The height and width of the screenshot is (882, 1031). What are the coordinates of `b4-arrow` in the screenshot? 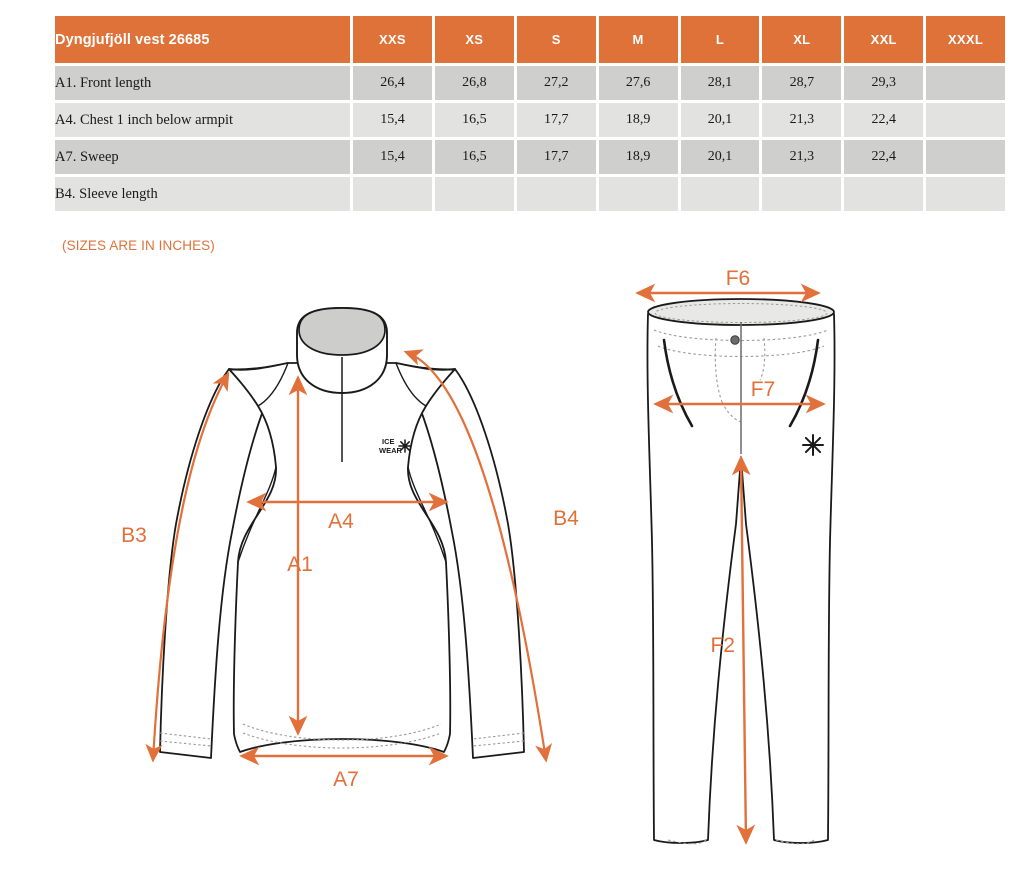 It's located at (478, 556).